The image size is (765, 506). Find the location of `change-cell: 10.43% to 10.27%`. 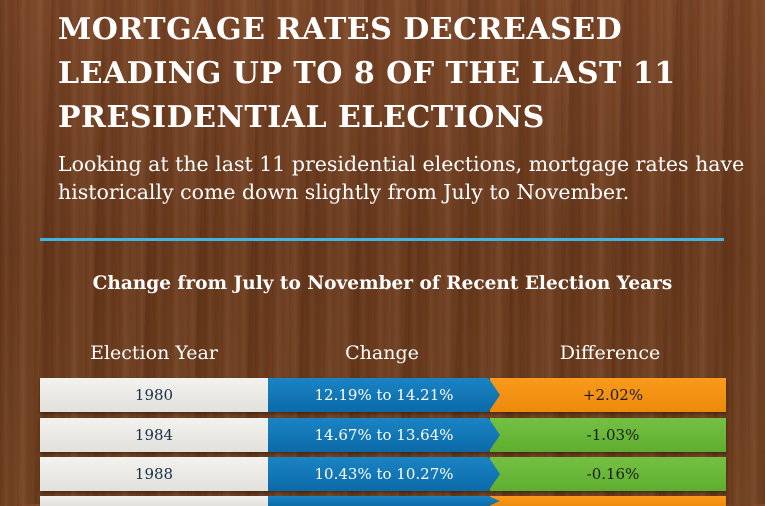

change-cell: 10.43% to 10.27% is located at coordinates (384, 474).